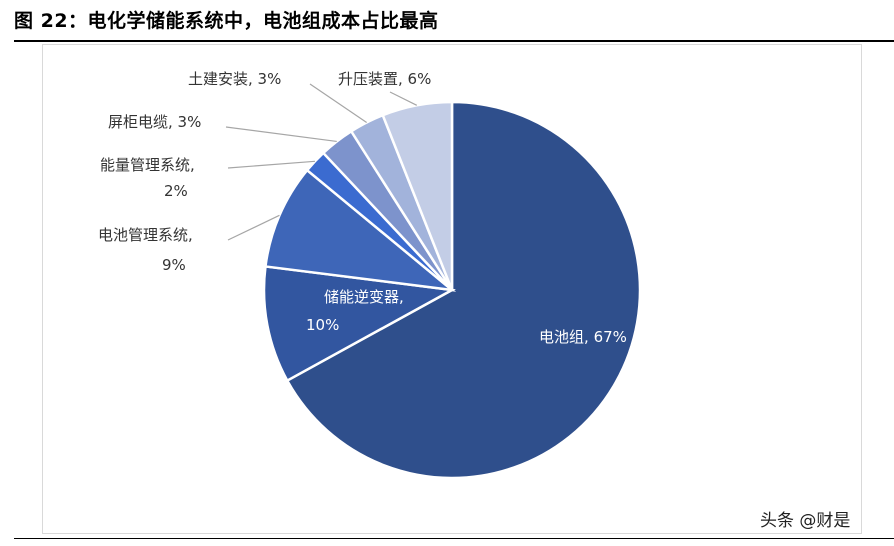  Describe the element at coordinates (321, 162) in the screenshot. I see `leader-lines` at that location.